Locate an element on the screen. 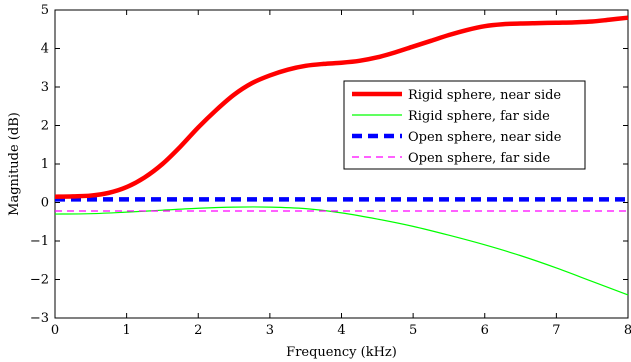  y-tick-label: 1 is located at coordinates (45, 164).